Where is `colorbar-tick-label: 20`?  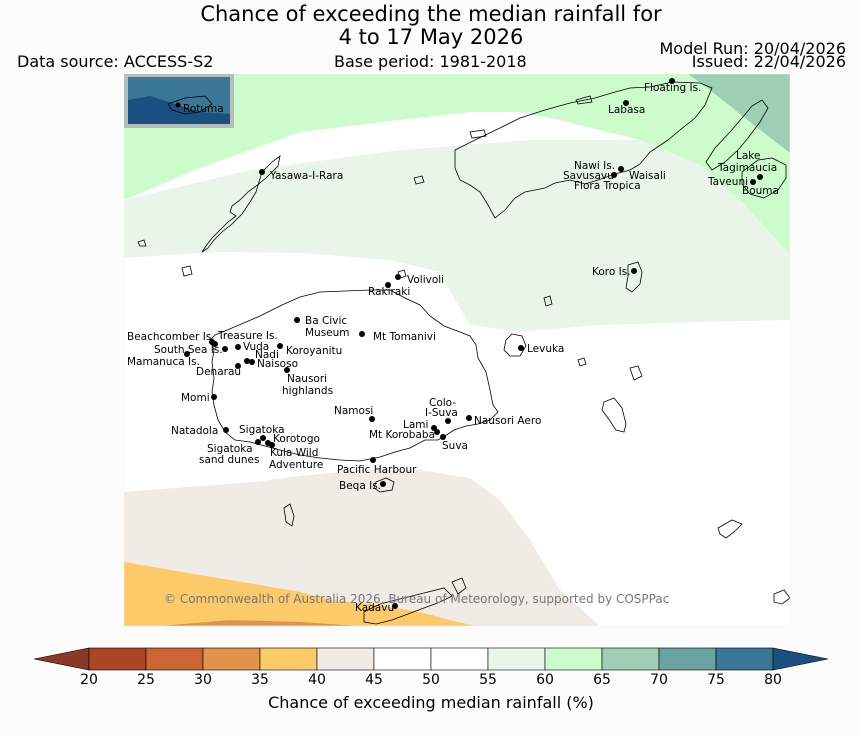 colorbar-tick-label: 20 is located at coordinates (89, 680).